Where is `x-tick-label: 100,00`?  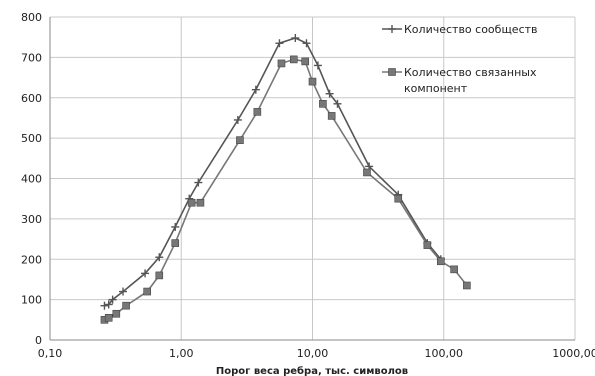
x-tick-label: 100,00 is located at coordinates (444, 353).